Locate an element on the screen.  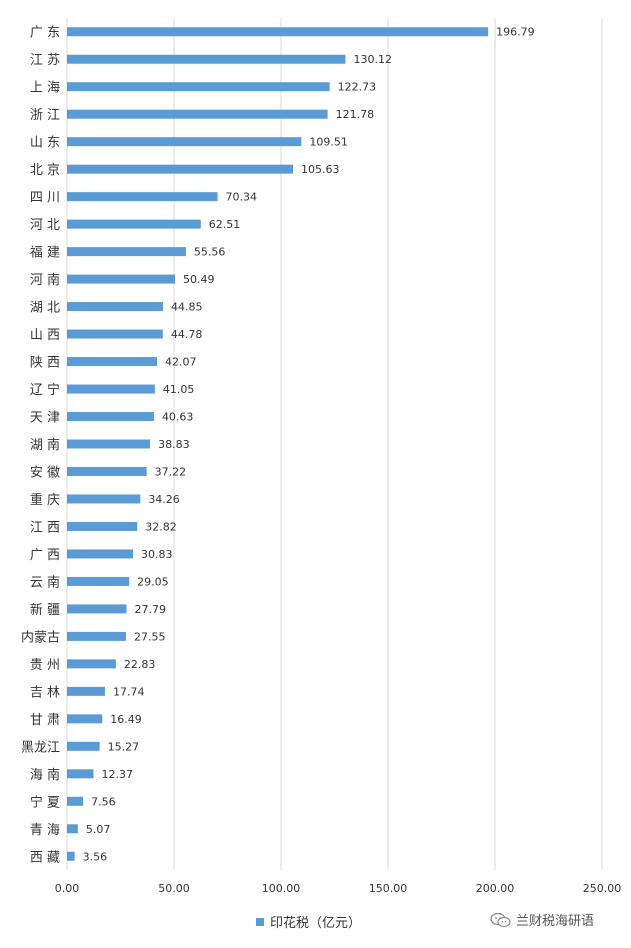
x-tick-label: 50.00 is located at coordinates (174, 888).